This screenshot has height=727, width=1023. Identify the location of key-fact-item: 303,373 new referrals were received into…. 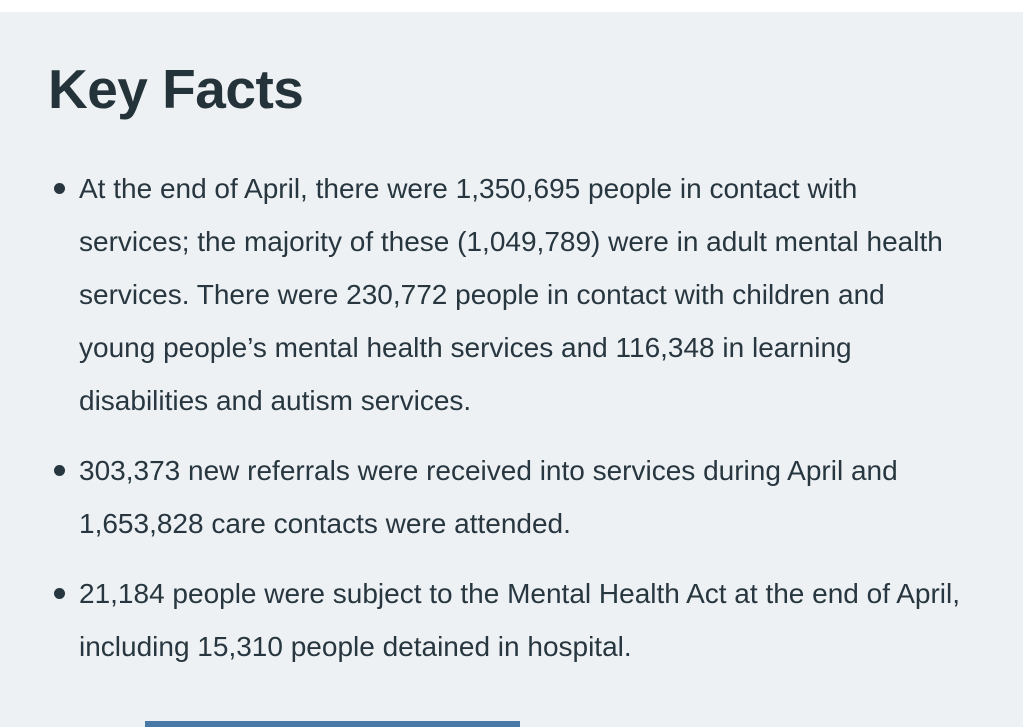
(505, 497).